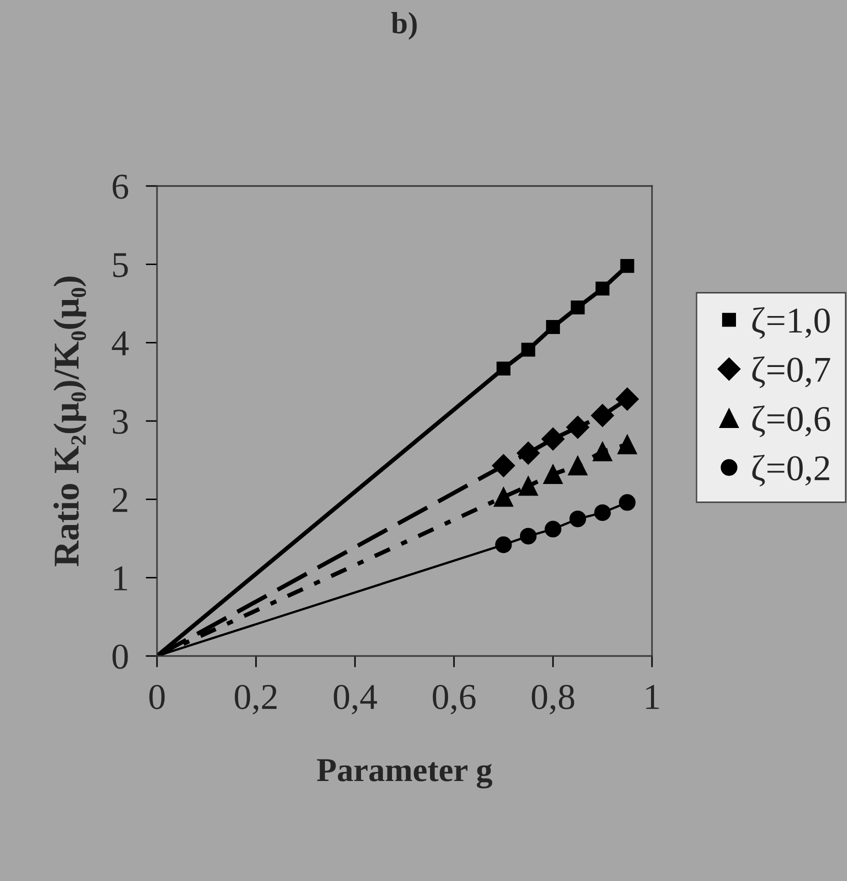  Describe the element at coordinates (791, 422) in the screenshot. I see `legend-label: ζ=0,6` at that location.